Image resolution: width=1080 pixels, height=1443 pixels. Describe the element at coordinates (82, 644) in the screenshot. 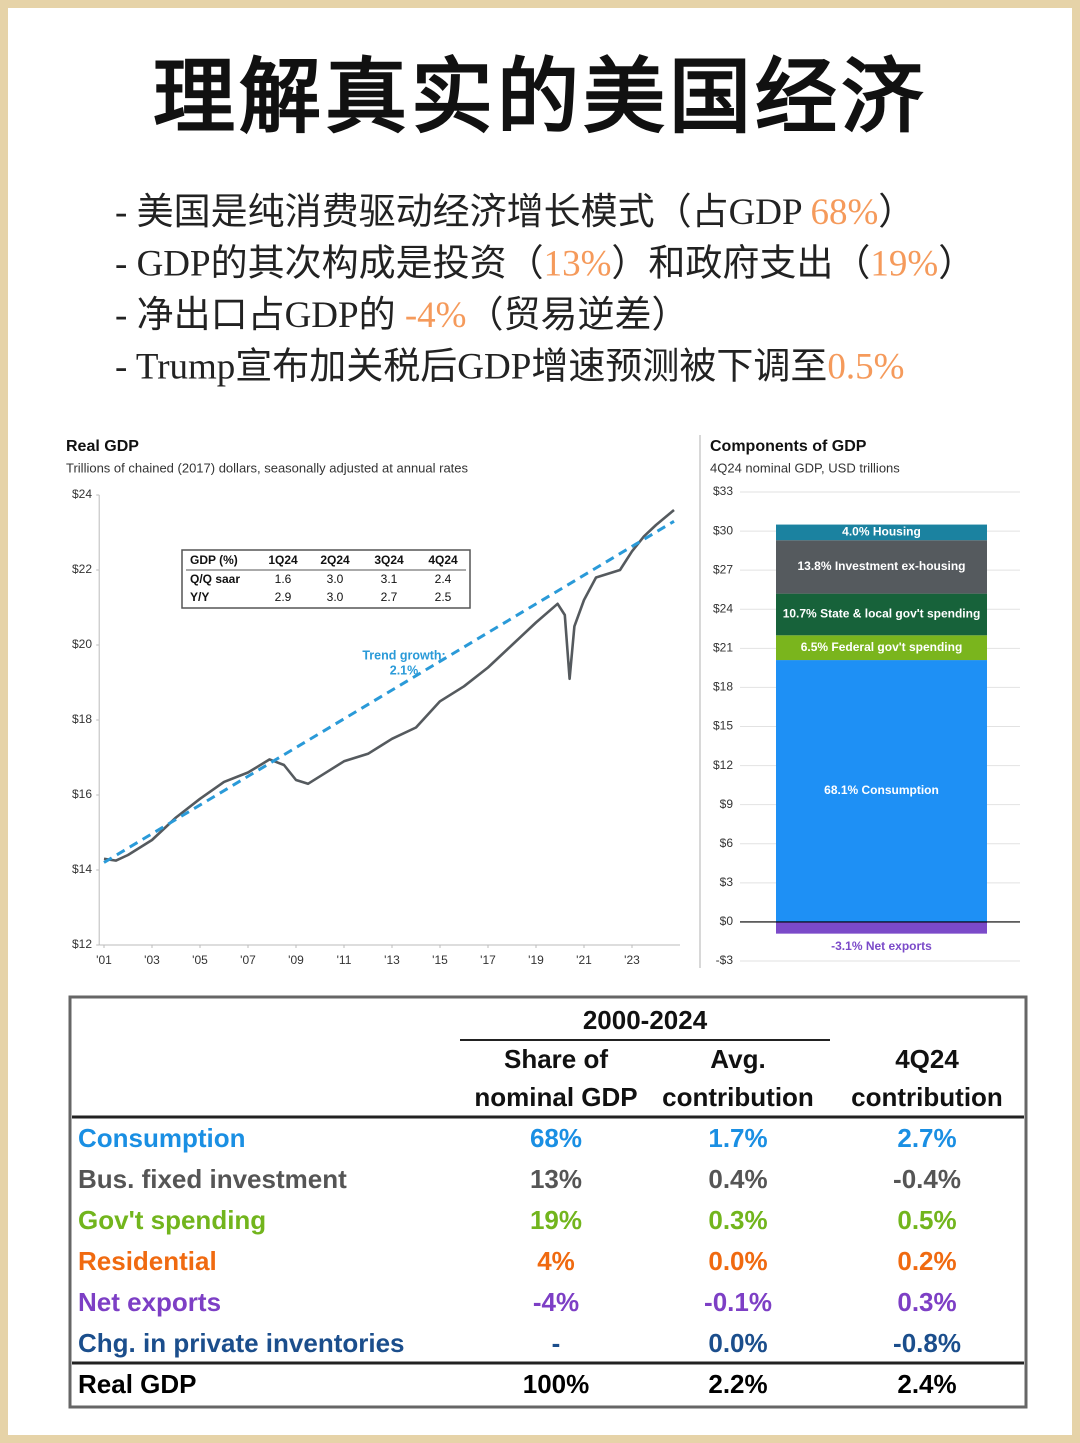

I see `y-tick-label: $20` at that location.